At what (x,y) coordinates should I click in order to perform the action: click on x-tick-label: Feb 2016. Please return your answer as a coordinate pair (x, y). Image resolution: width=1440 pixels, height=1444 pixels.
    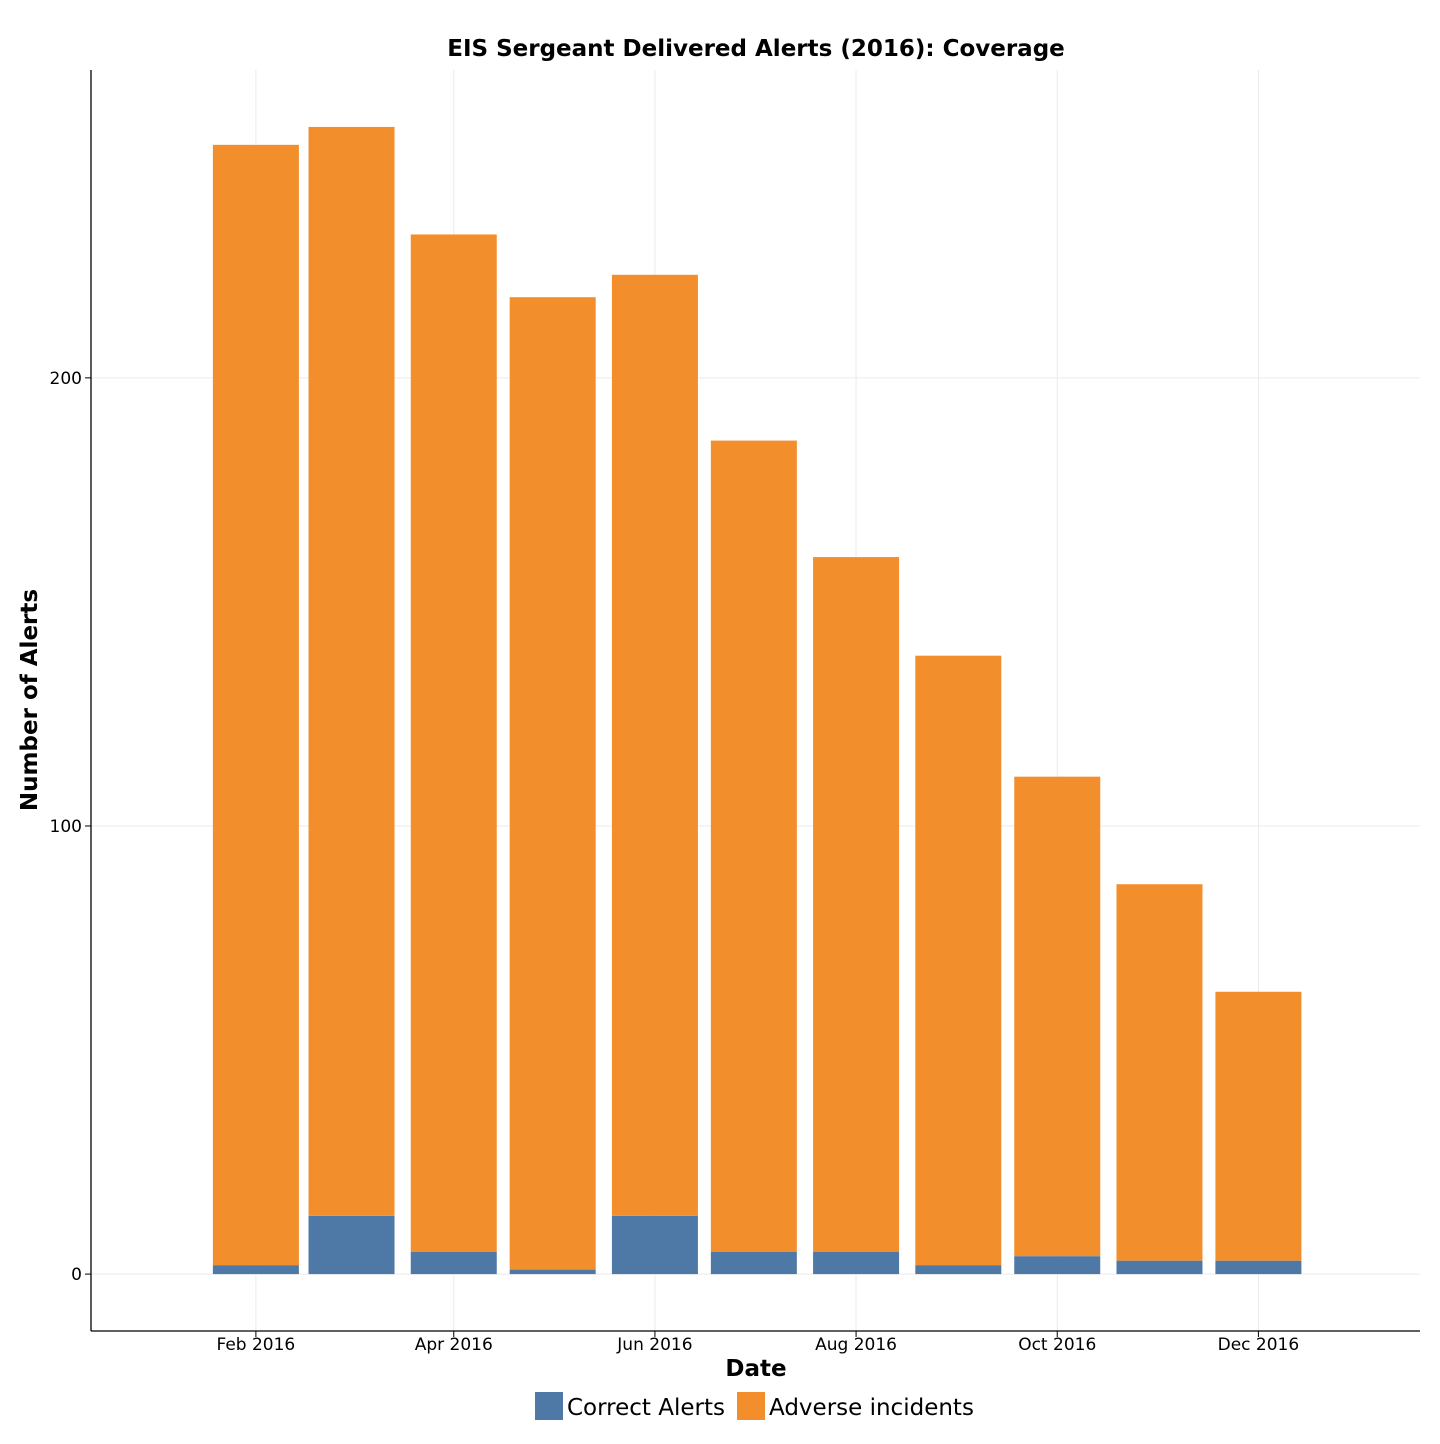
    Looking at the image, I should click on (255, 1345).